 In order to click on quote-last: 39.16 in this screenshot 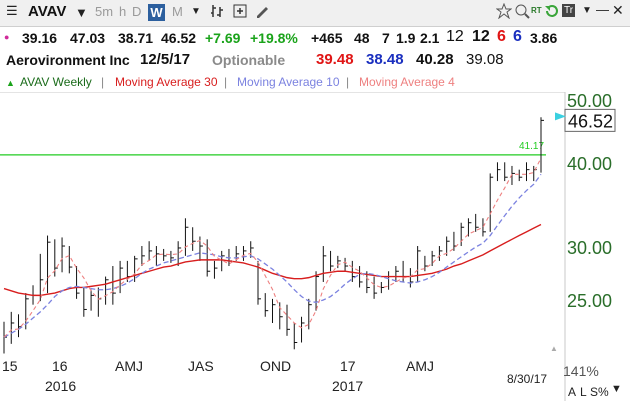, I will do `click(40, 38)`.